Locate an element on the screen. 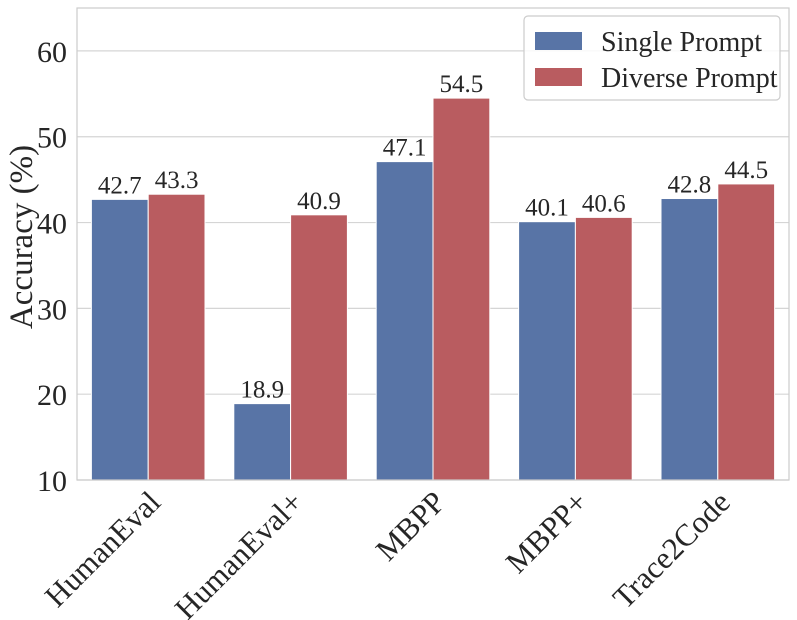 This screenshot has height=620, width=797. y-tick-label: 20 is located at coordinates (52, 395).